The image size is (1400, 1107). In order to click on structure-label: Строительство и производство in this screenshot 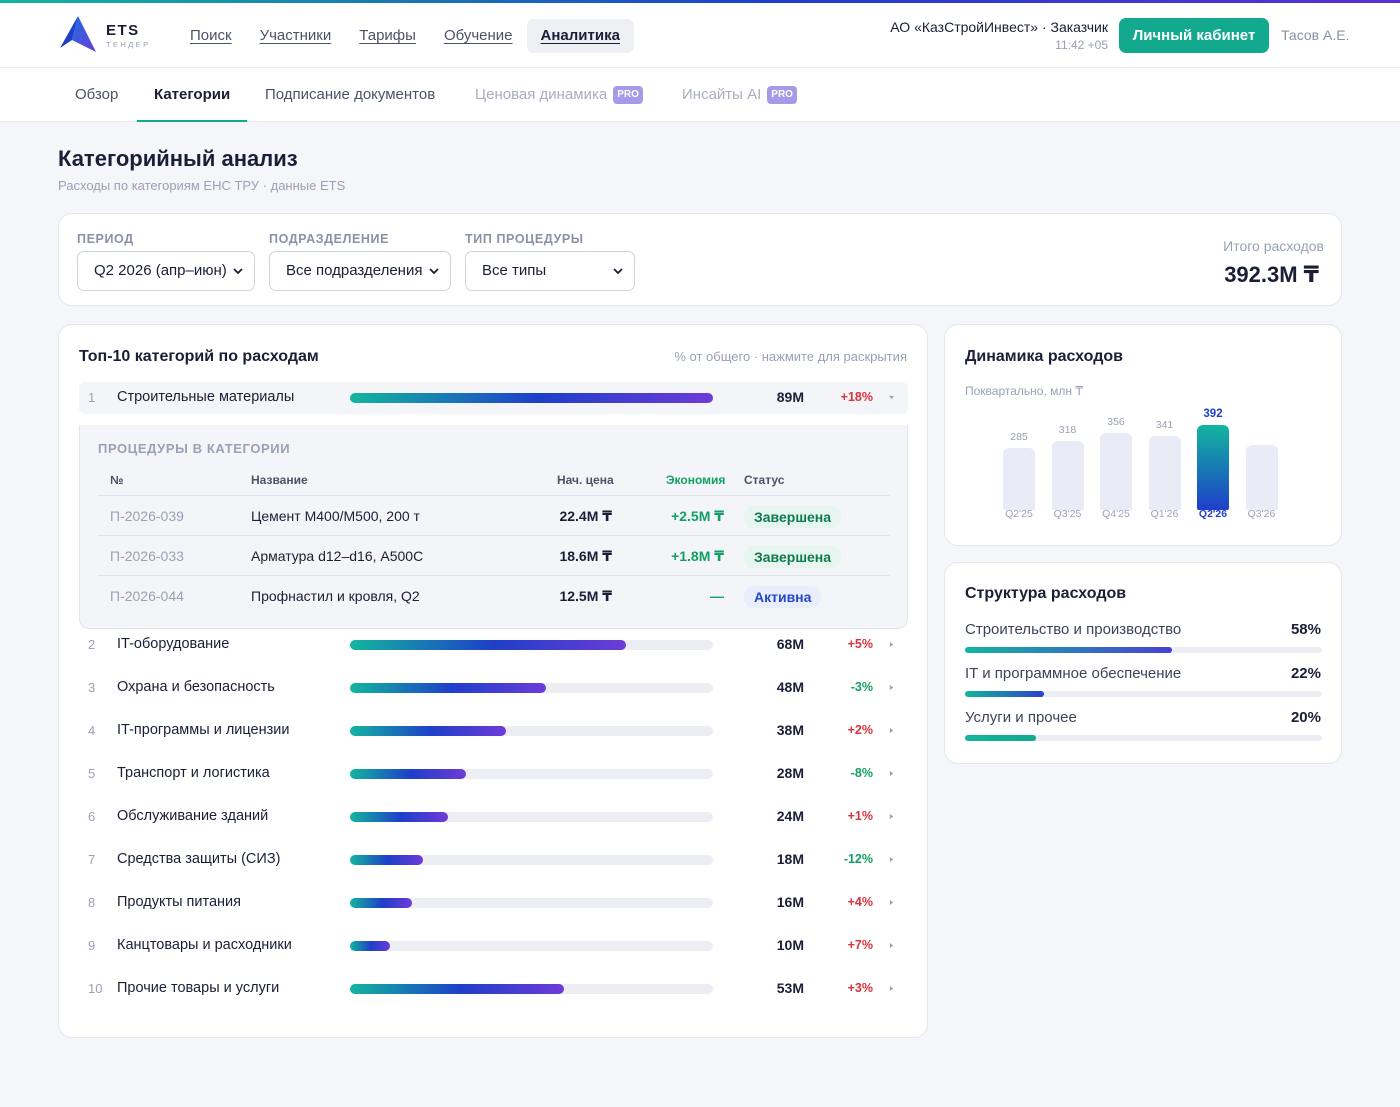, I will do `click(1073, 629)`.